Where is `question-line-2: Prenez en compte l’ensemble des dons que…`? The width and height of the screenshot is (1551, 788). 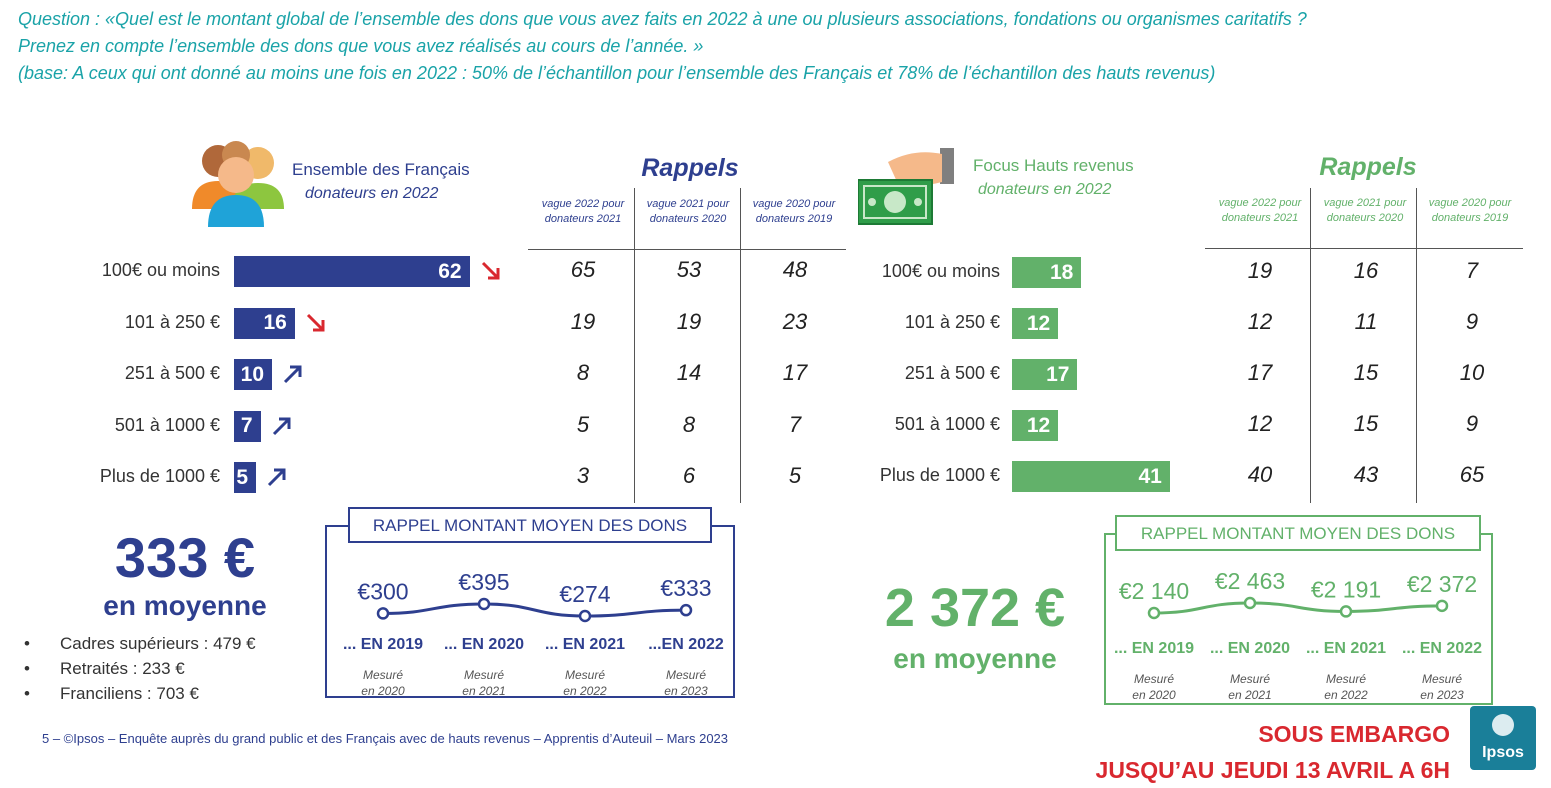 question-line-2: Prenez en compte l’ensemble des dons que… is located at coordinates (361, 46).